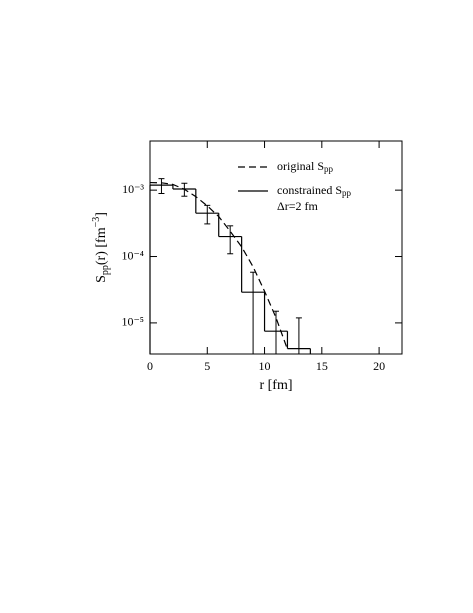  Describe the element at coordinates (309, 190) in the screenshot. I see `legend-name: constrained S` at that location.